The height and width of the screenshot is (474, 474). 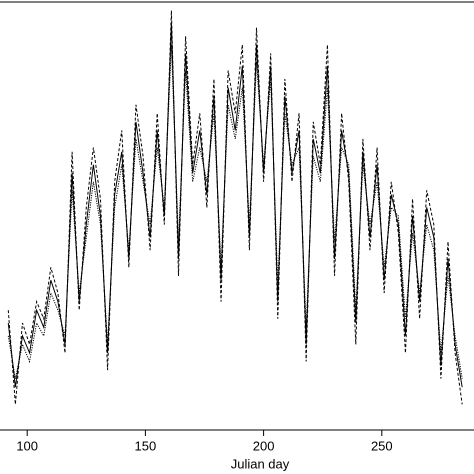 I want to click on x-tick-label: 250, so click(x=382, y=445).